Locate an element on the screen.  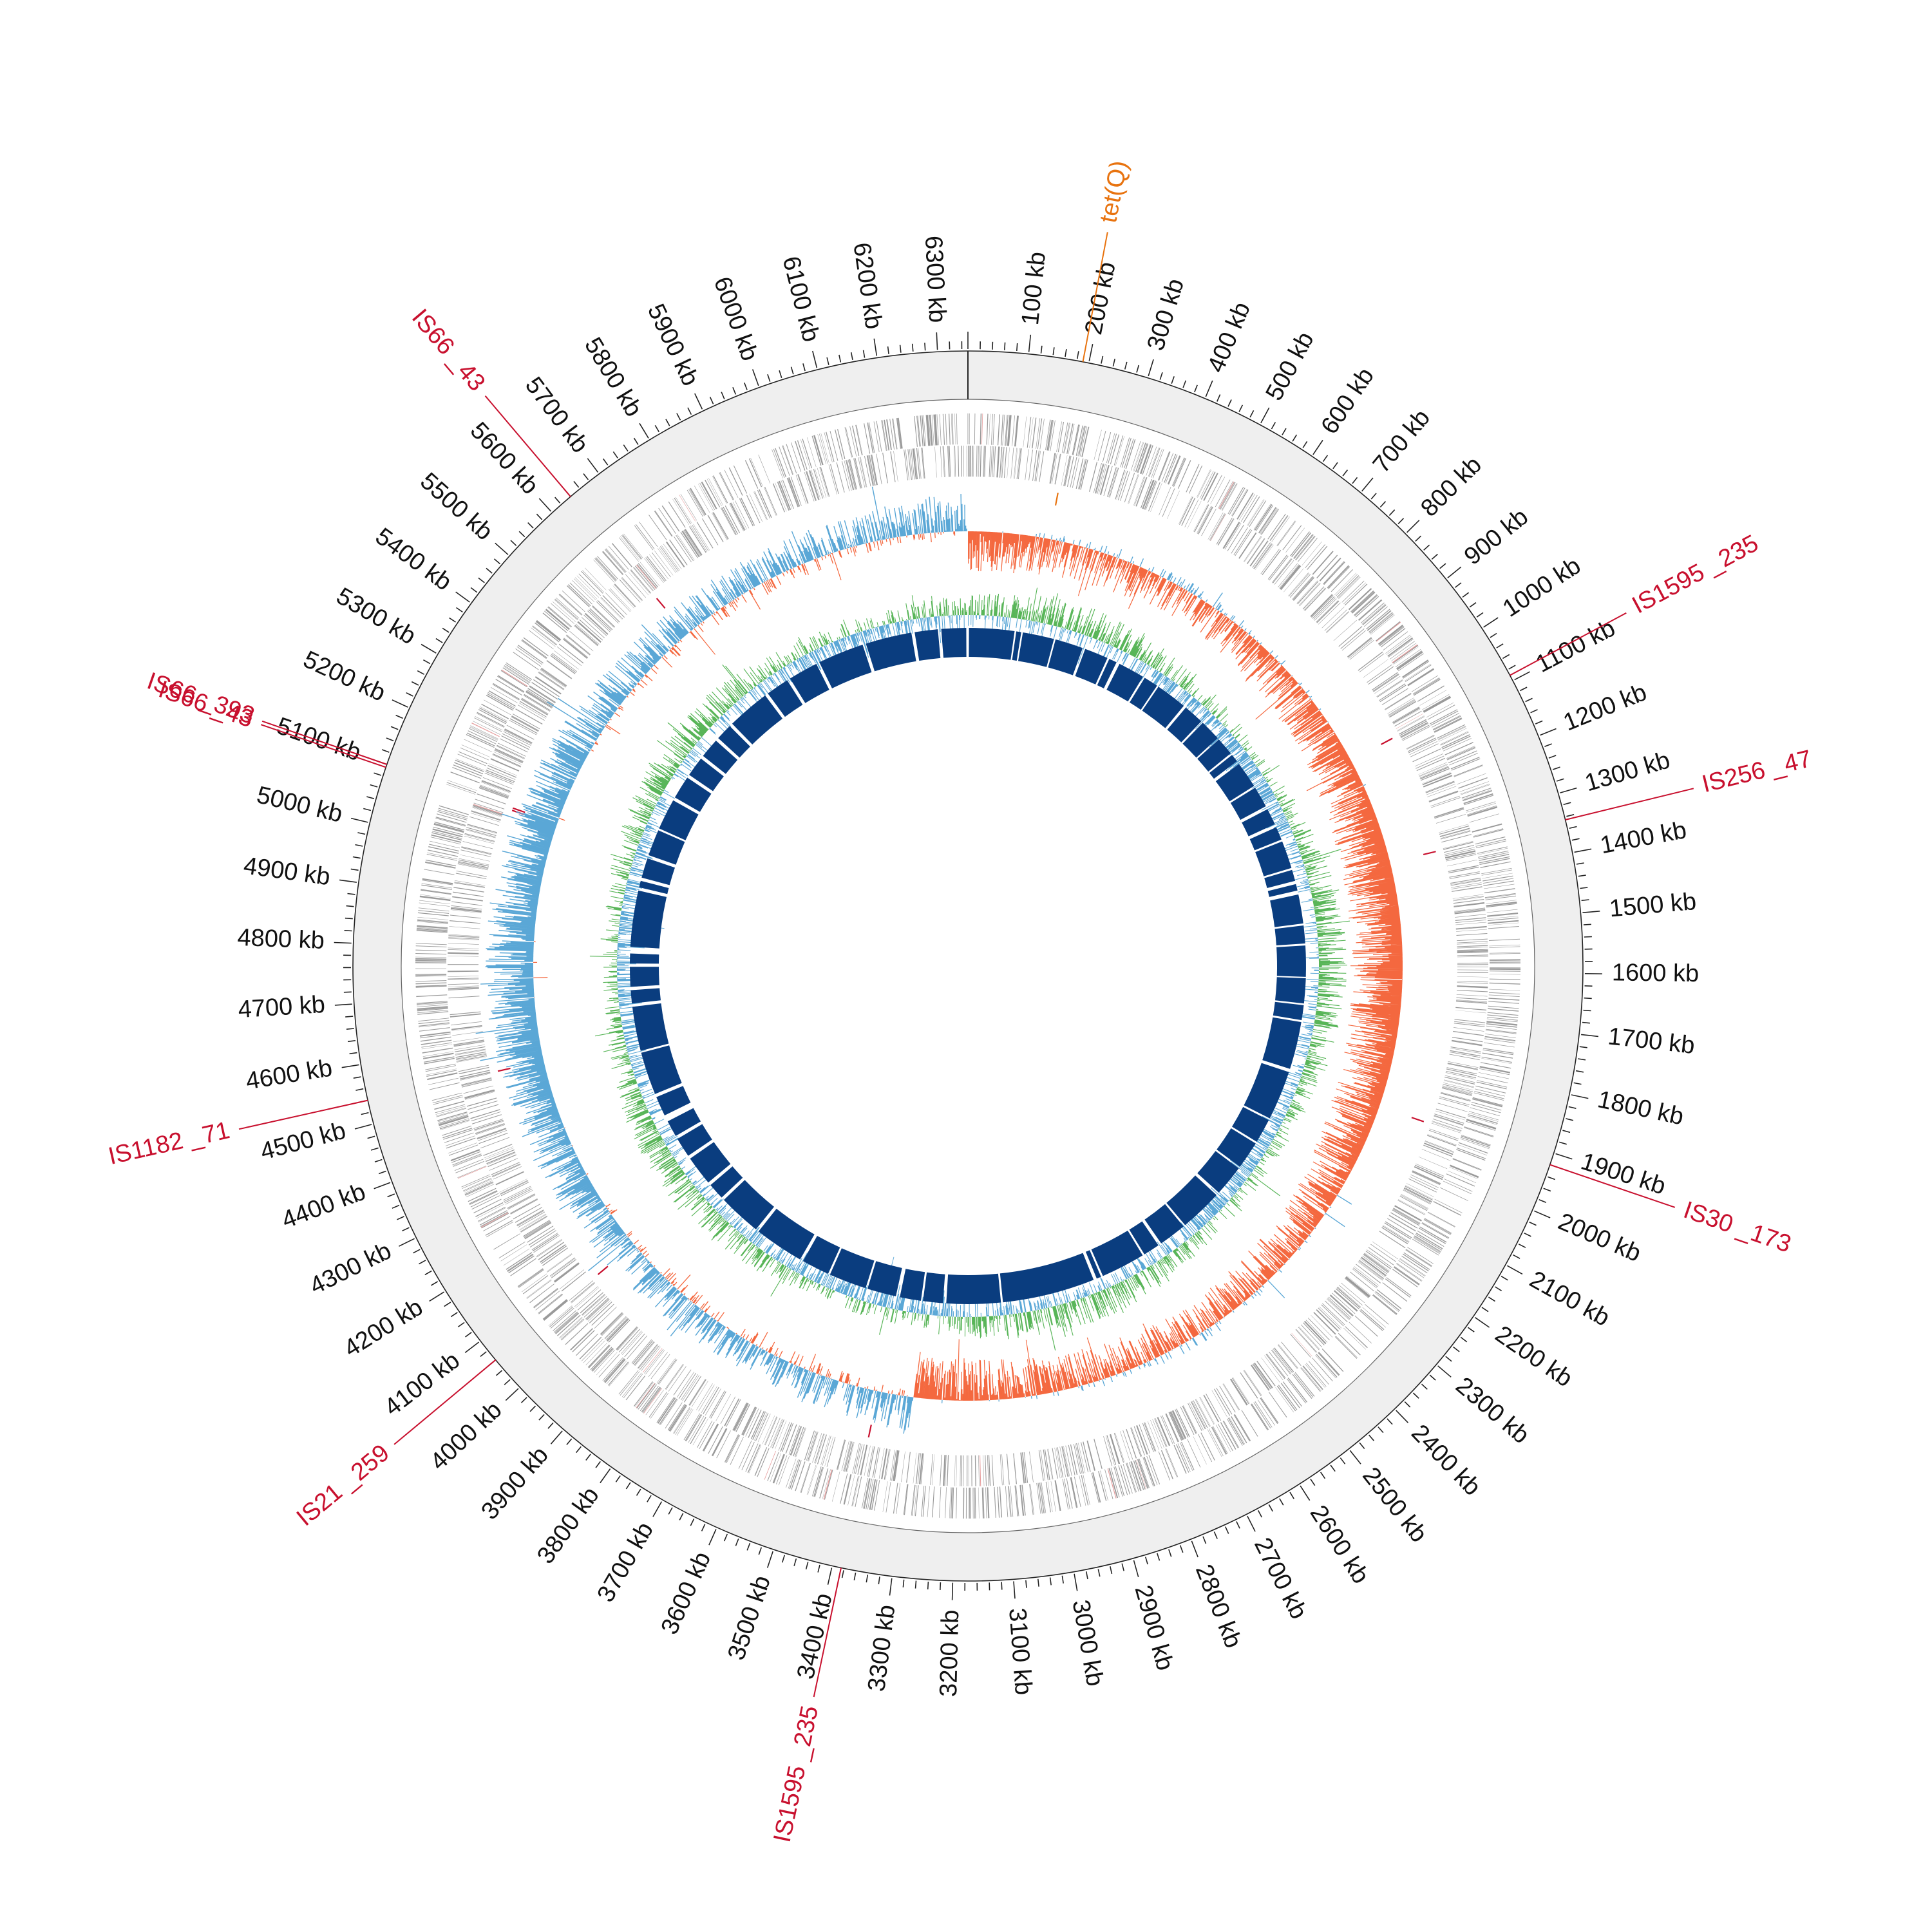
tick-label: 2900 kb is located at coordinates (1154, 1628).